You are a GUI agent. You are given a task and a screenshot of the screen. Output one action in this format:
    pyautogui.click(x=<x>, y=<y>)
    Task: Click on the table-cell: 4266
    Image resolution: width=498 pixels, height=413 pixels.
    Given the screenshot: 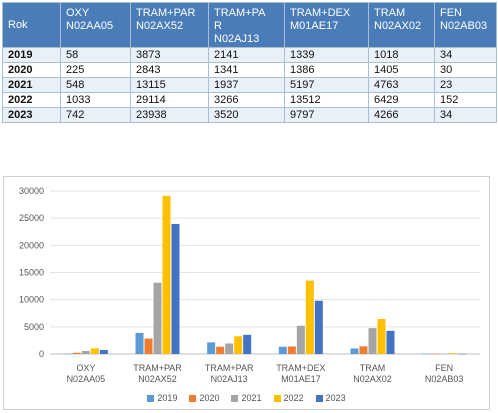 What is the action you would take?
    pyautogui.click(x=401, y=115)
    